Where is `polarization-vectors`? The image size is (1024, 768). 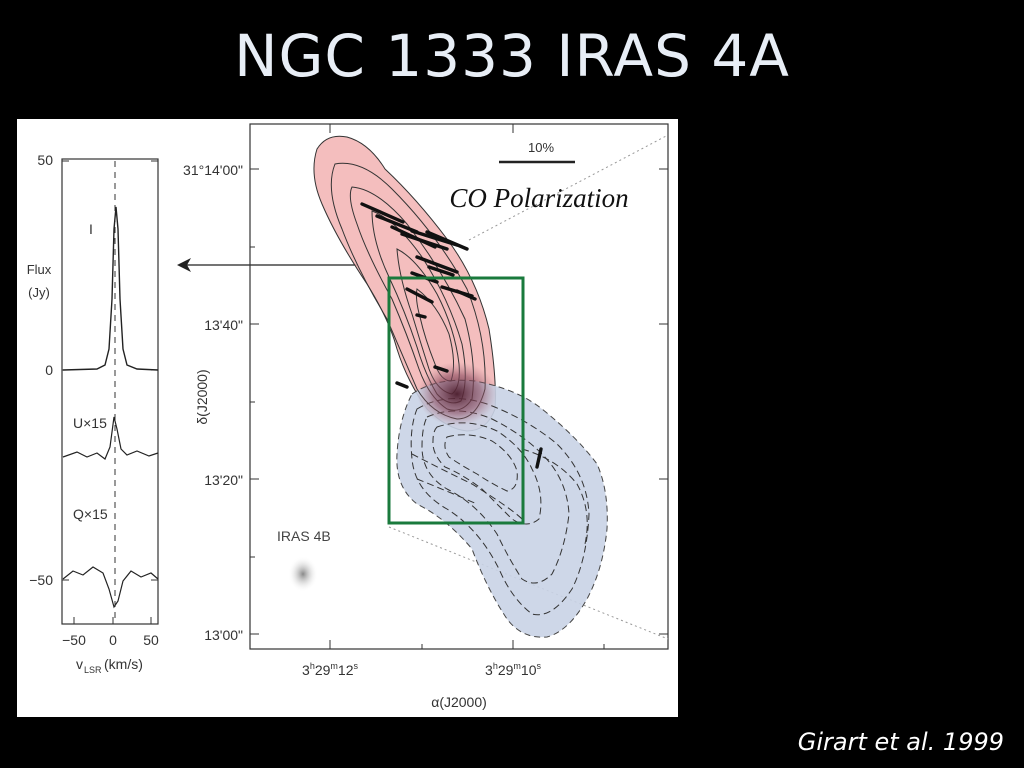 polarization-vectors is located at coordinates (451, 335).